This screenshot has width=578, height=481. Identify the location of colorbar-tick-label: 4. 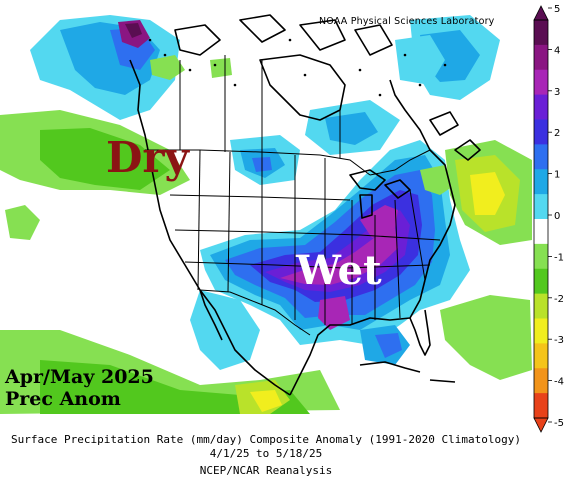
(557, 50).